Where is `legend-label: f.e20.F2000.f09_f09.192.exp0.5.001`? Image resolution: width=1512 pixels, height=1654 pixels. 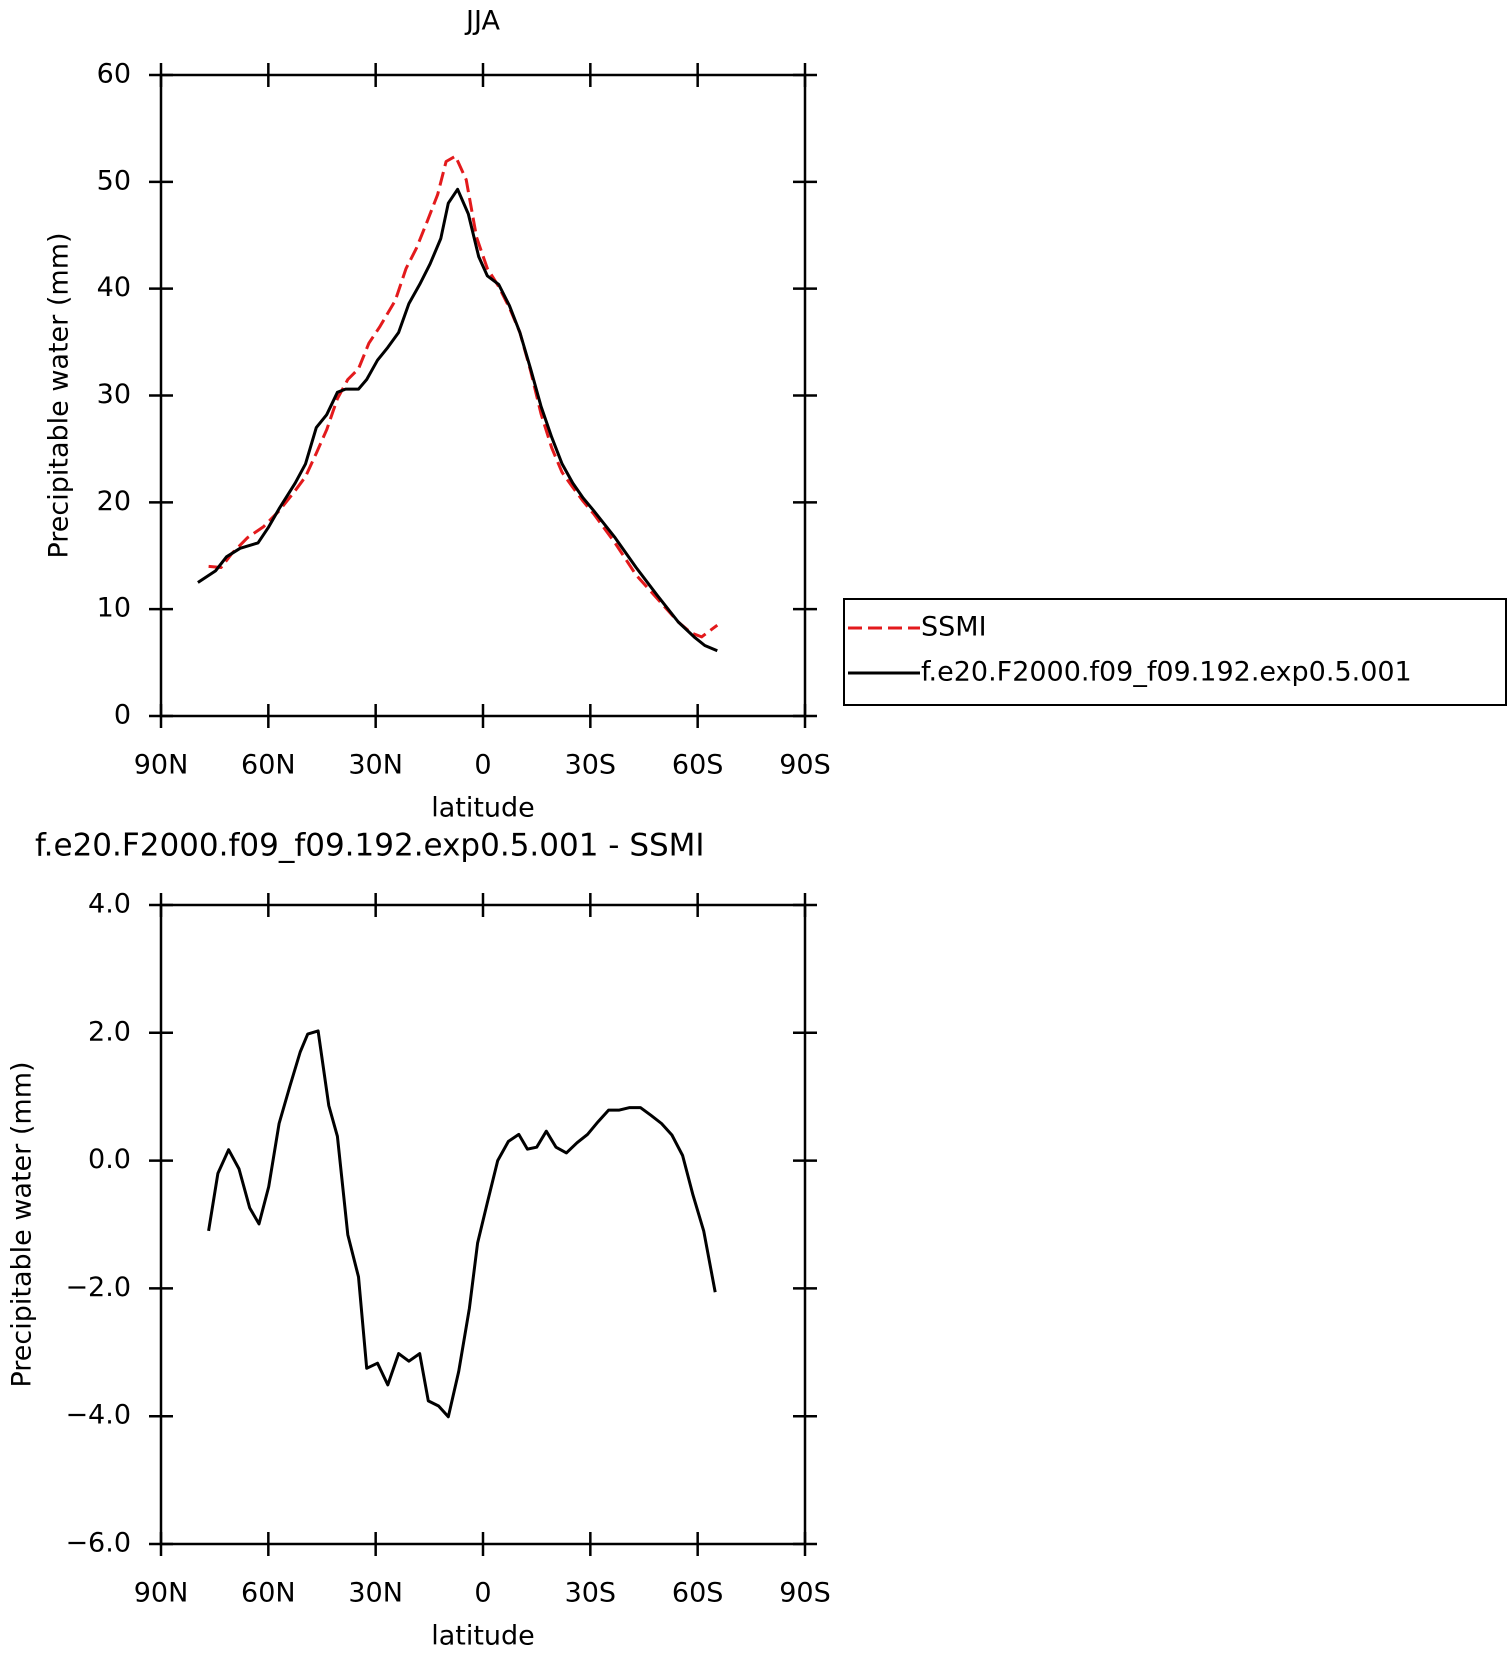 legend-label: f.e20.F2000.f09_f09.192.exp0.5.001 is located at coordinates (1166, 672).